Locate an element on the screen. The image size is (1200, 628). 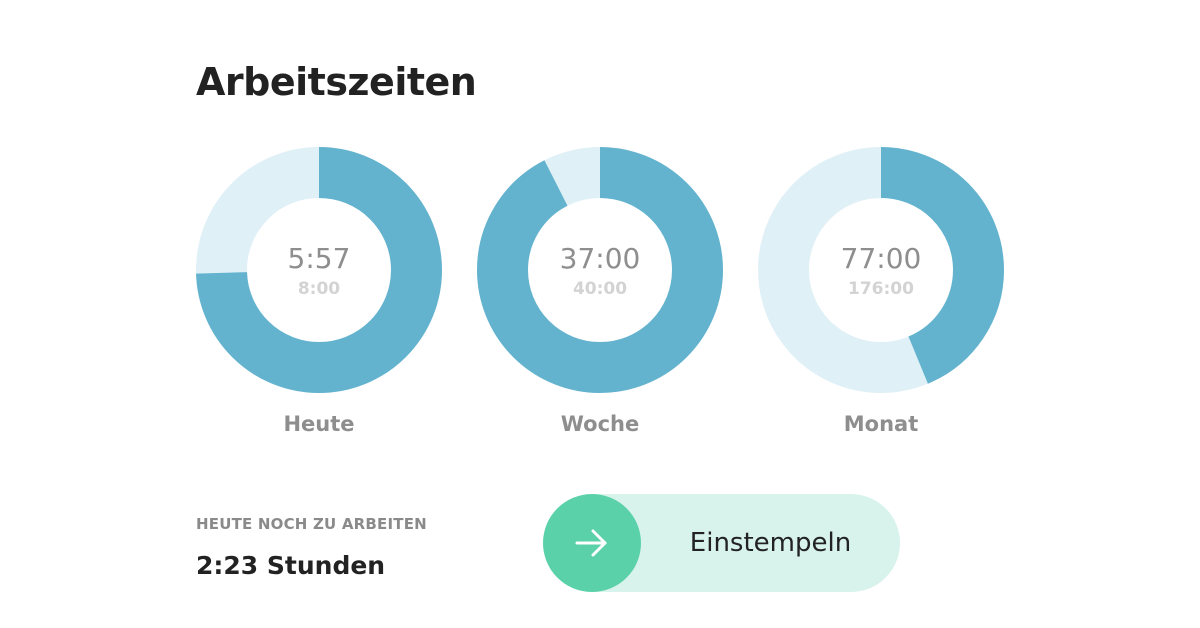
clock-in-slider-knob is located at coordinates (592, 543).